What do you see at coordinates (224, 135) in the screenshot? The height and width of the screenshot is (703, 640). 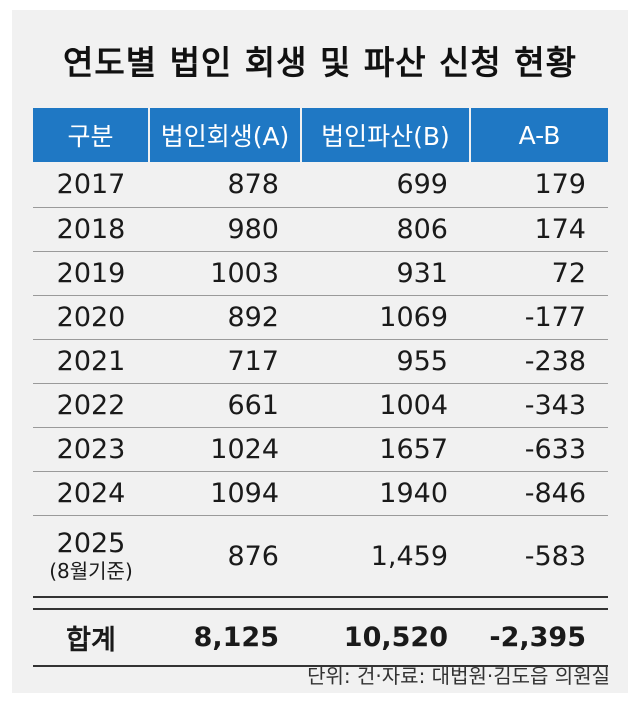 I see `column-header-rehabilitation: 법인회생(A)` at bounding box center [224, 135].